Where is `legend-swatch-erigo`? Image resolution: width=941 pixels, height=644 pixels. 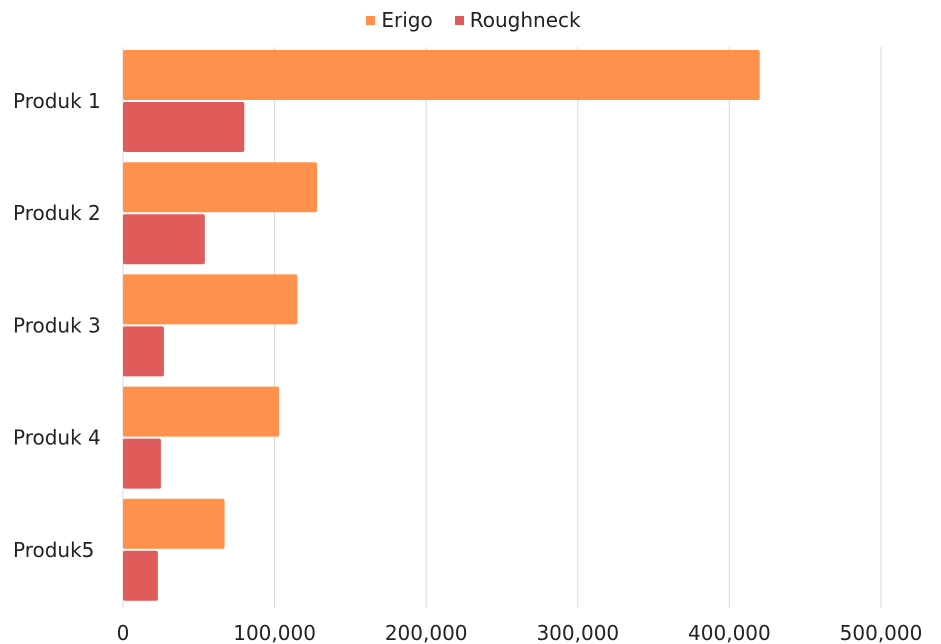 legend-swatch-erigo is located at coordinates (371, 20).